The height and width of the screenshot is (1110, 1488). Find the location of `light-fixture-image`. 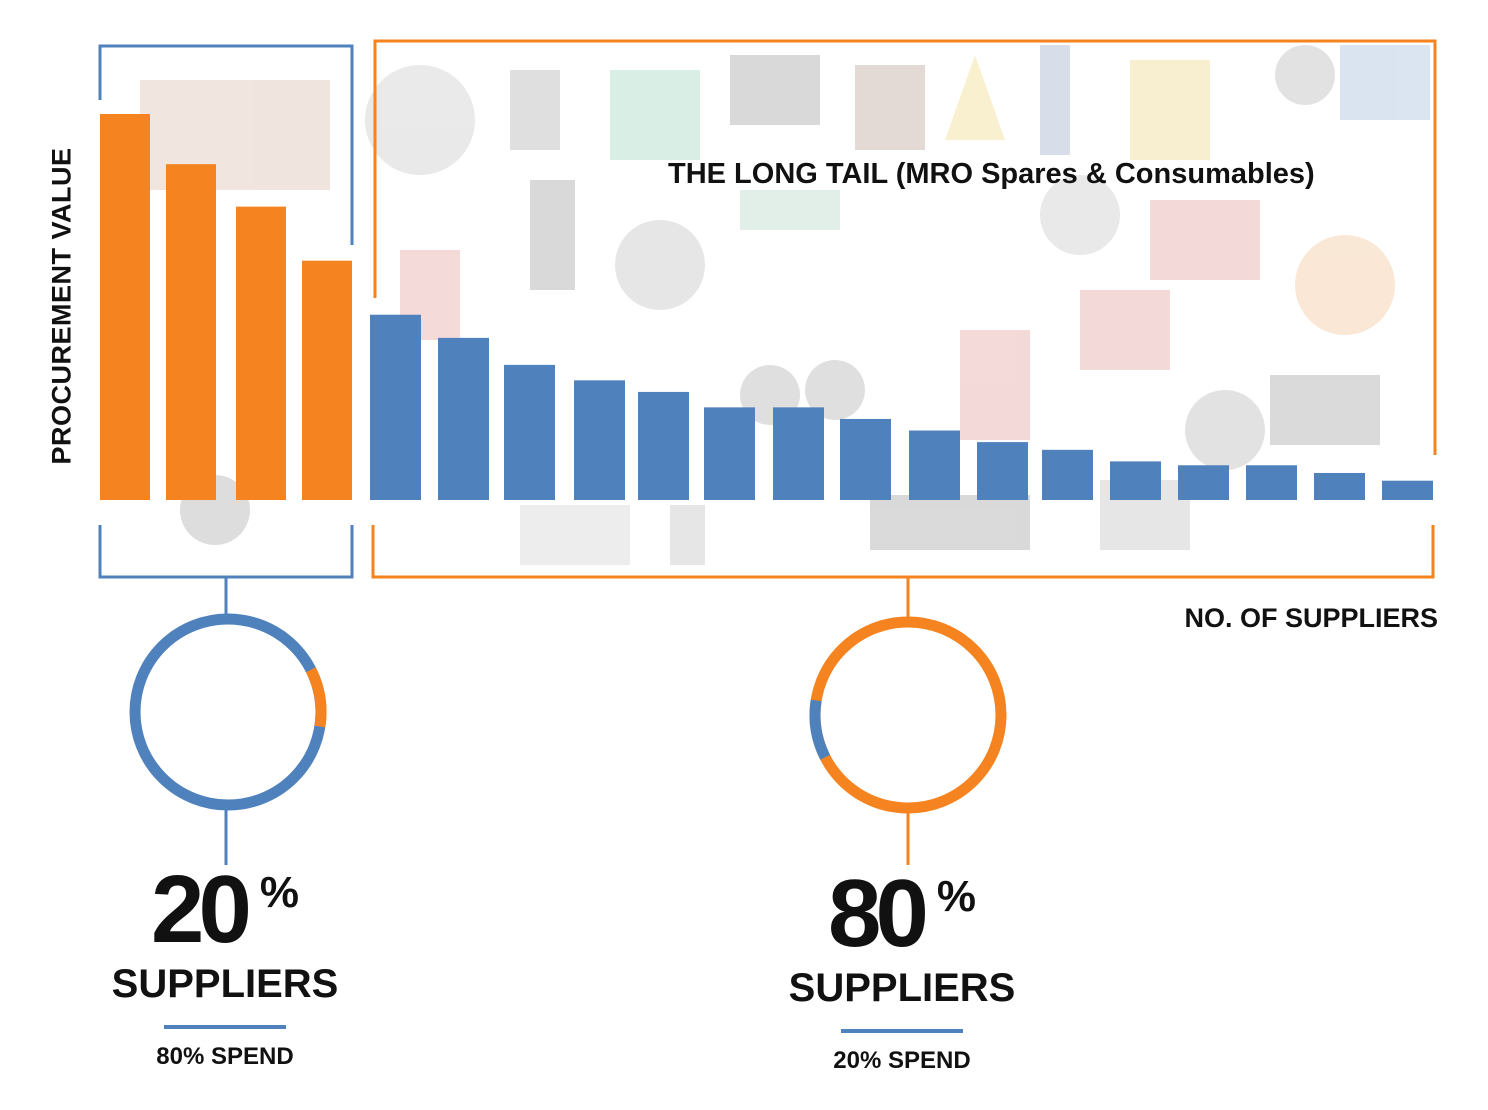

light-fixture-image is located at coordinates (575, 535).